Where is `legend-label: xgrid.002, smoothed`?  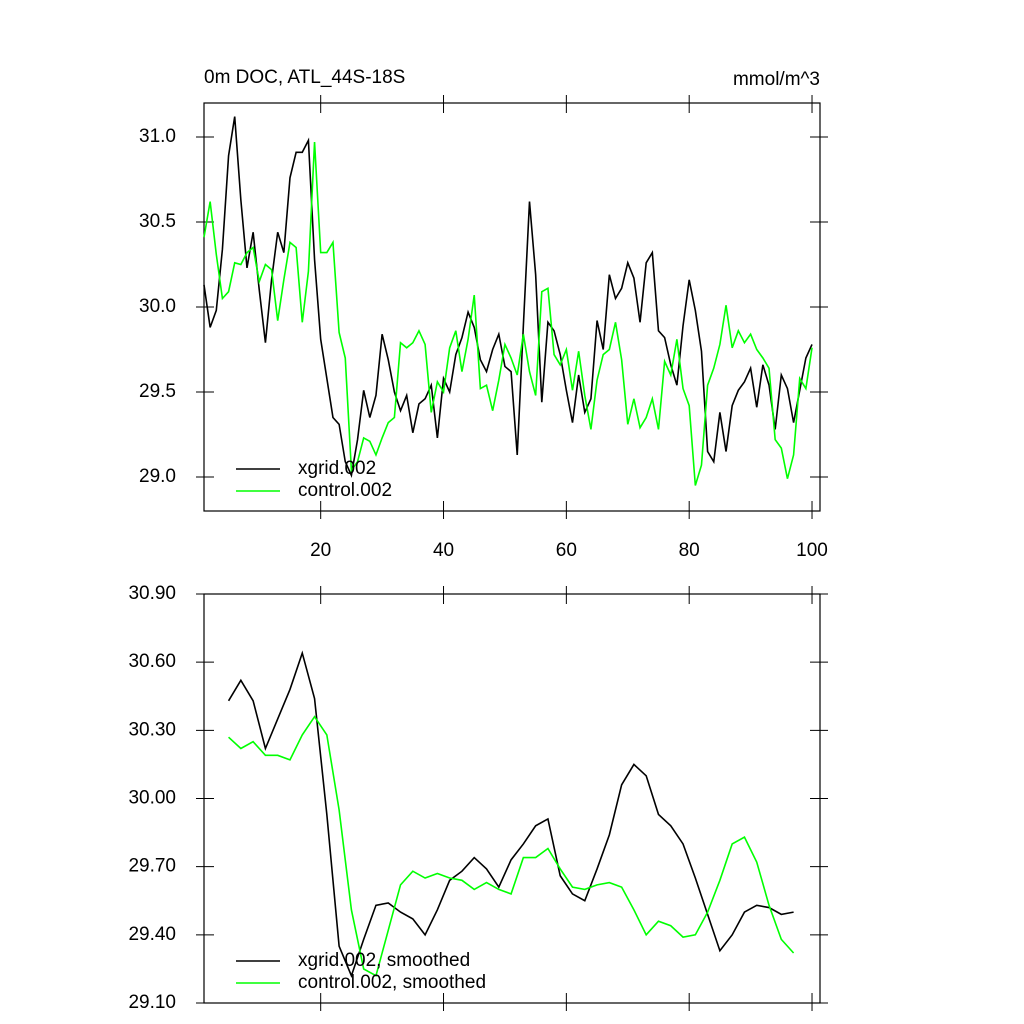
legend-label: xgrid.002, smoothed is located at coordinates (384, 960).